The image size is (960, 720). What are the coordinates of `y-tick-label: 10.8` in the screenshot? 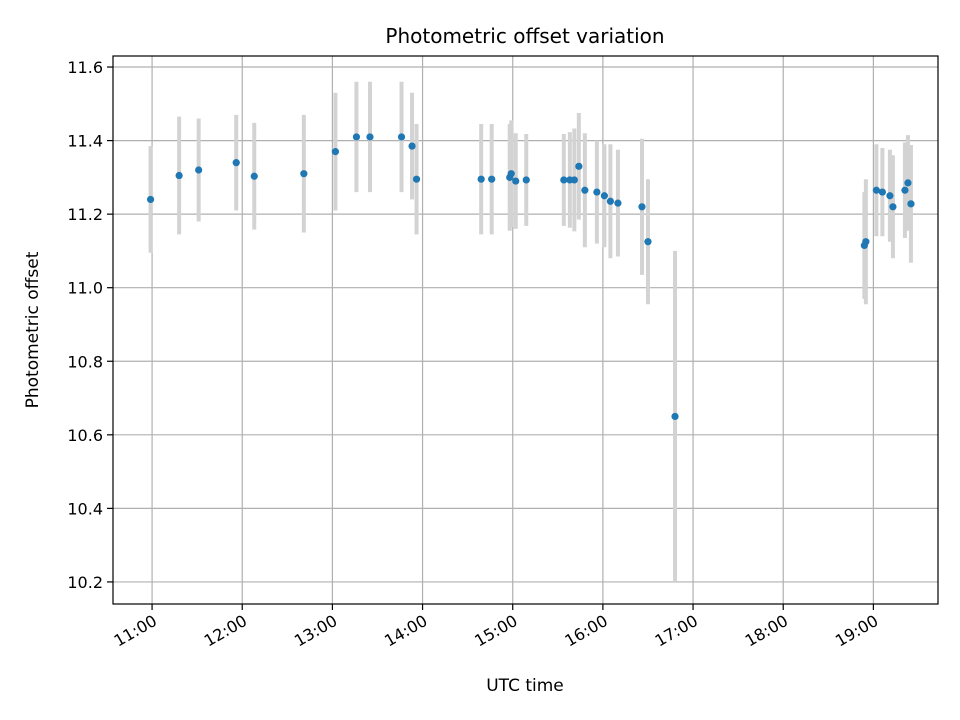 It's located at (85, 361).